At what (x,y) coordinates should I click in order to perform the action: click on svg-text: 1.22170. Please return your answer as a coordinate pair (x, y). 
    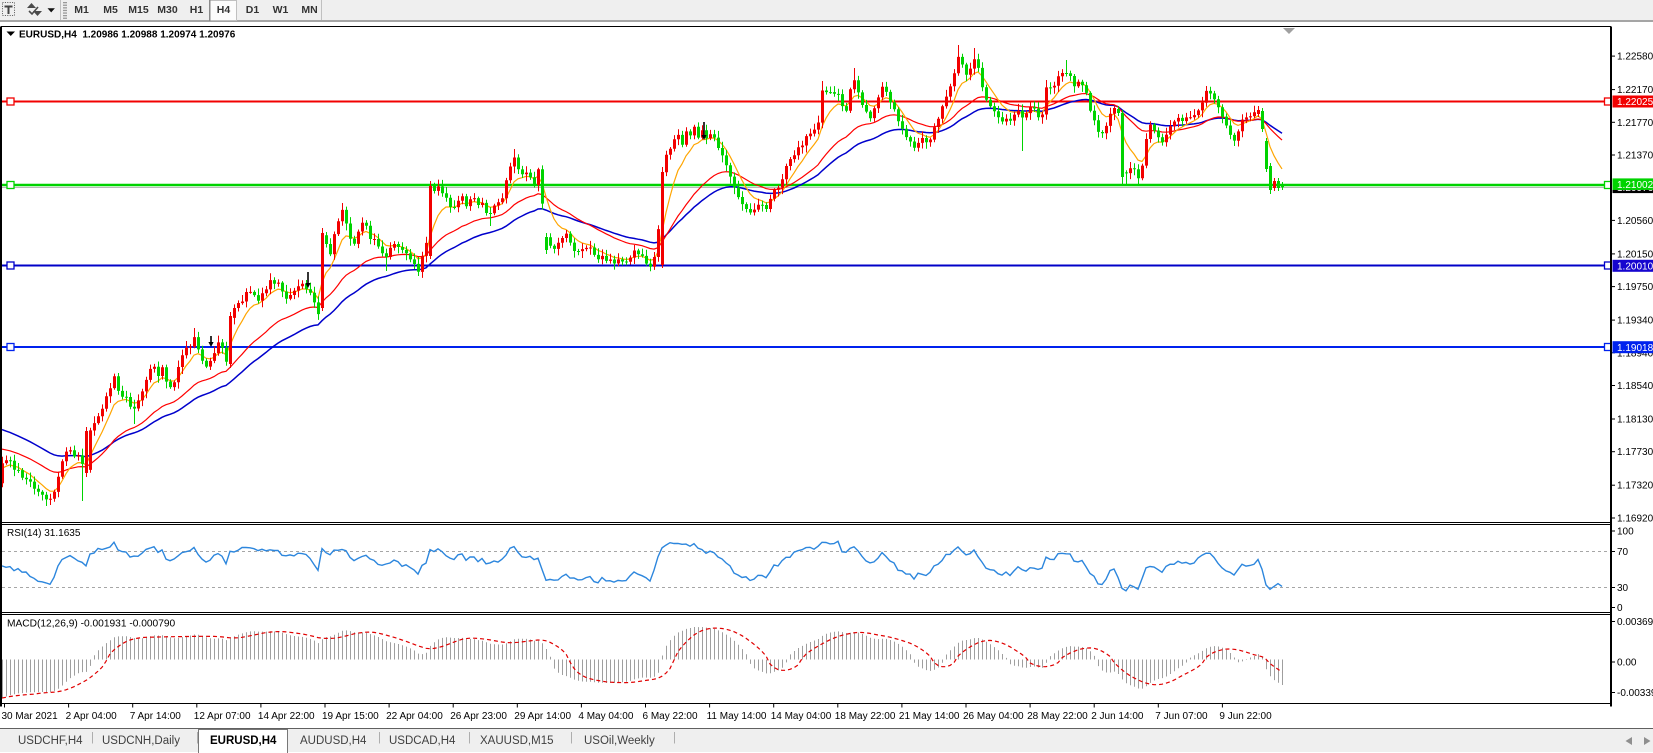
    Looking at the image, I should click on (1635, 90).